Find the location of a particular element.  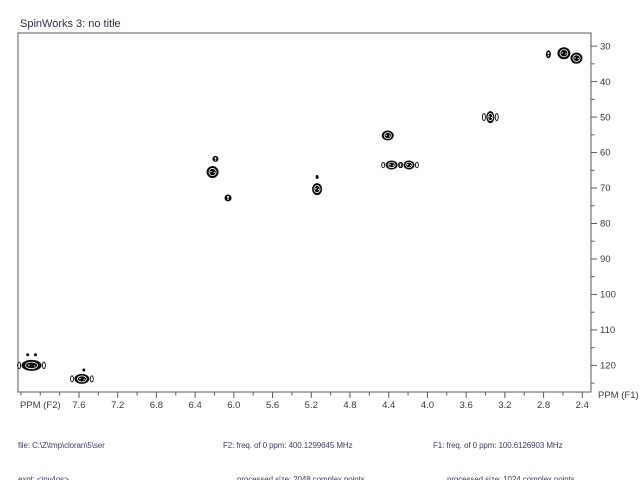

f1-tick-label: 90 is located at coordinates (605, 259).